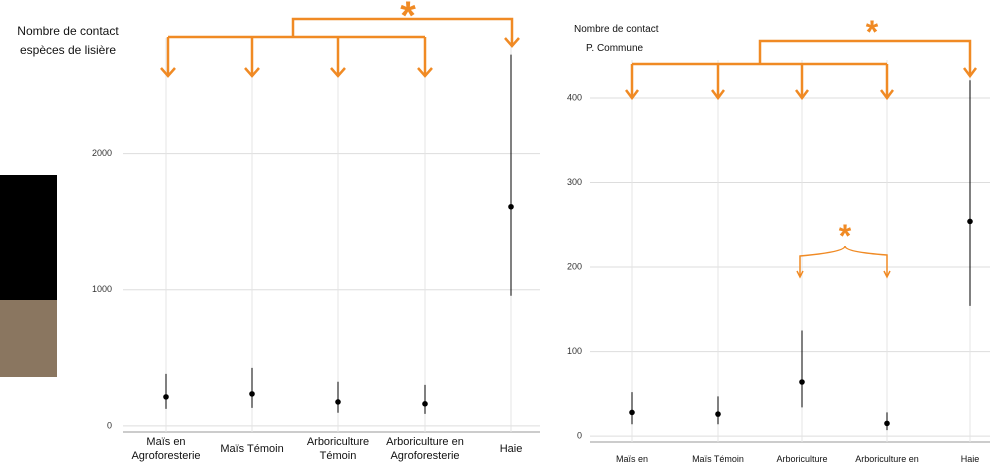  What do you see at coordinates (574, 182) in the screenshot?
I see `y-tick-label: 300` at bounding box center [574, 182].